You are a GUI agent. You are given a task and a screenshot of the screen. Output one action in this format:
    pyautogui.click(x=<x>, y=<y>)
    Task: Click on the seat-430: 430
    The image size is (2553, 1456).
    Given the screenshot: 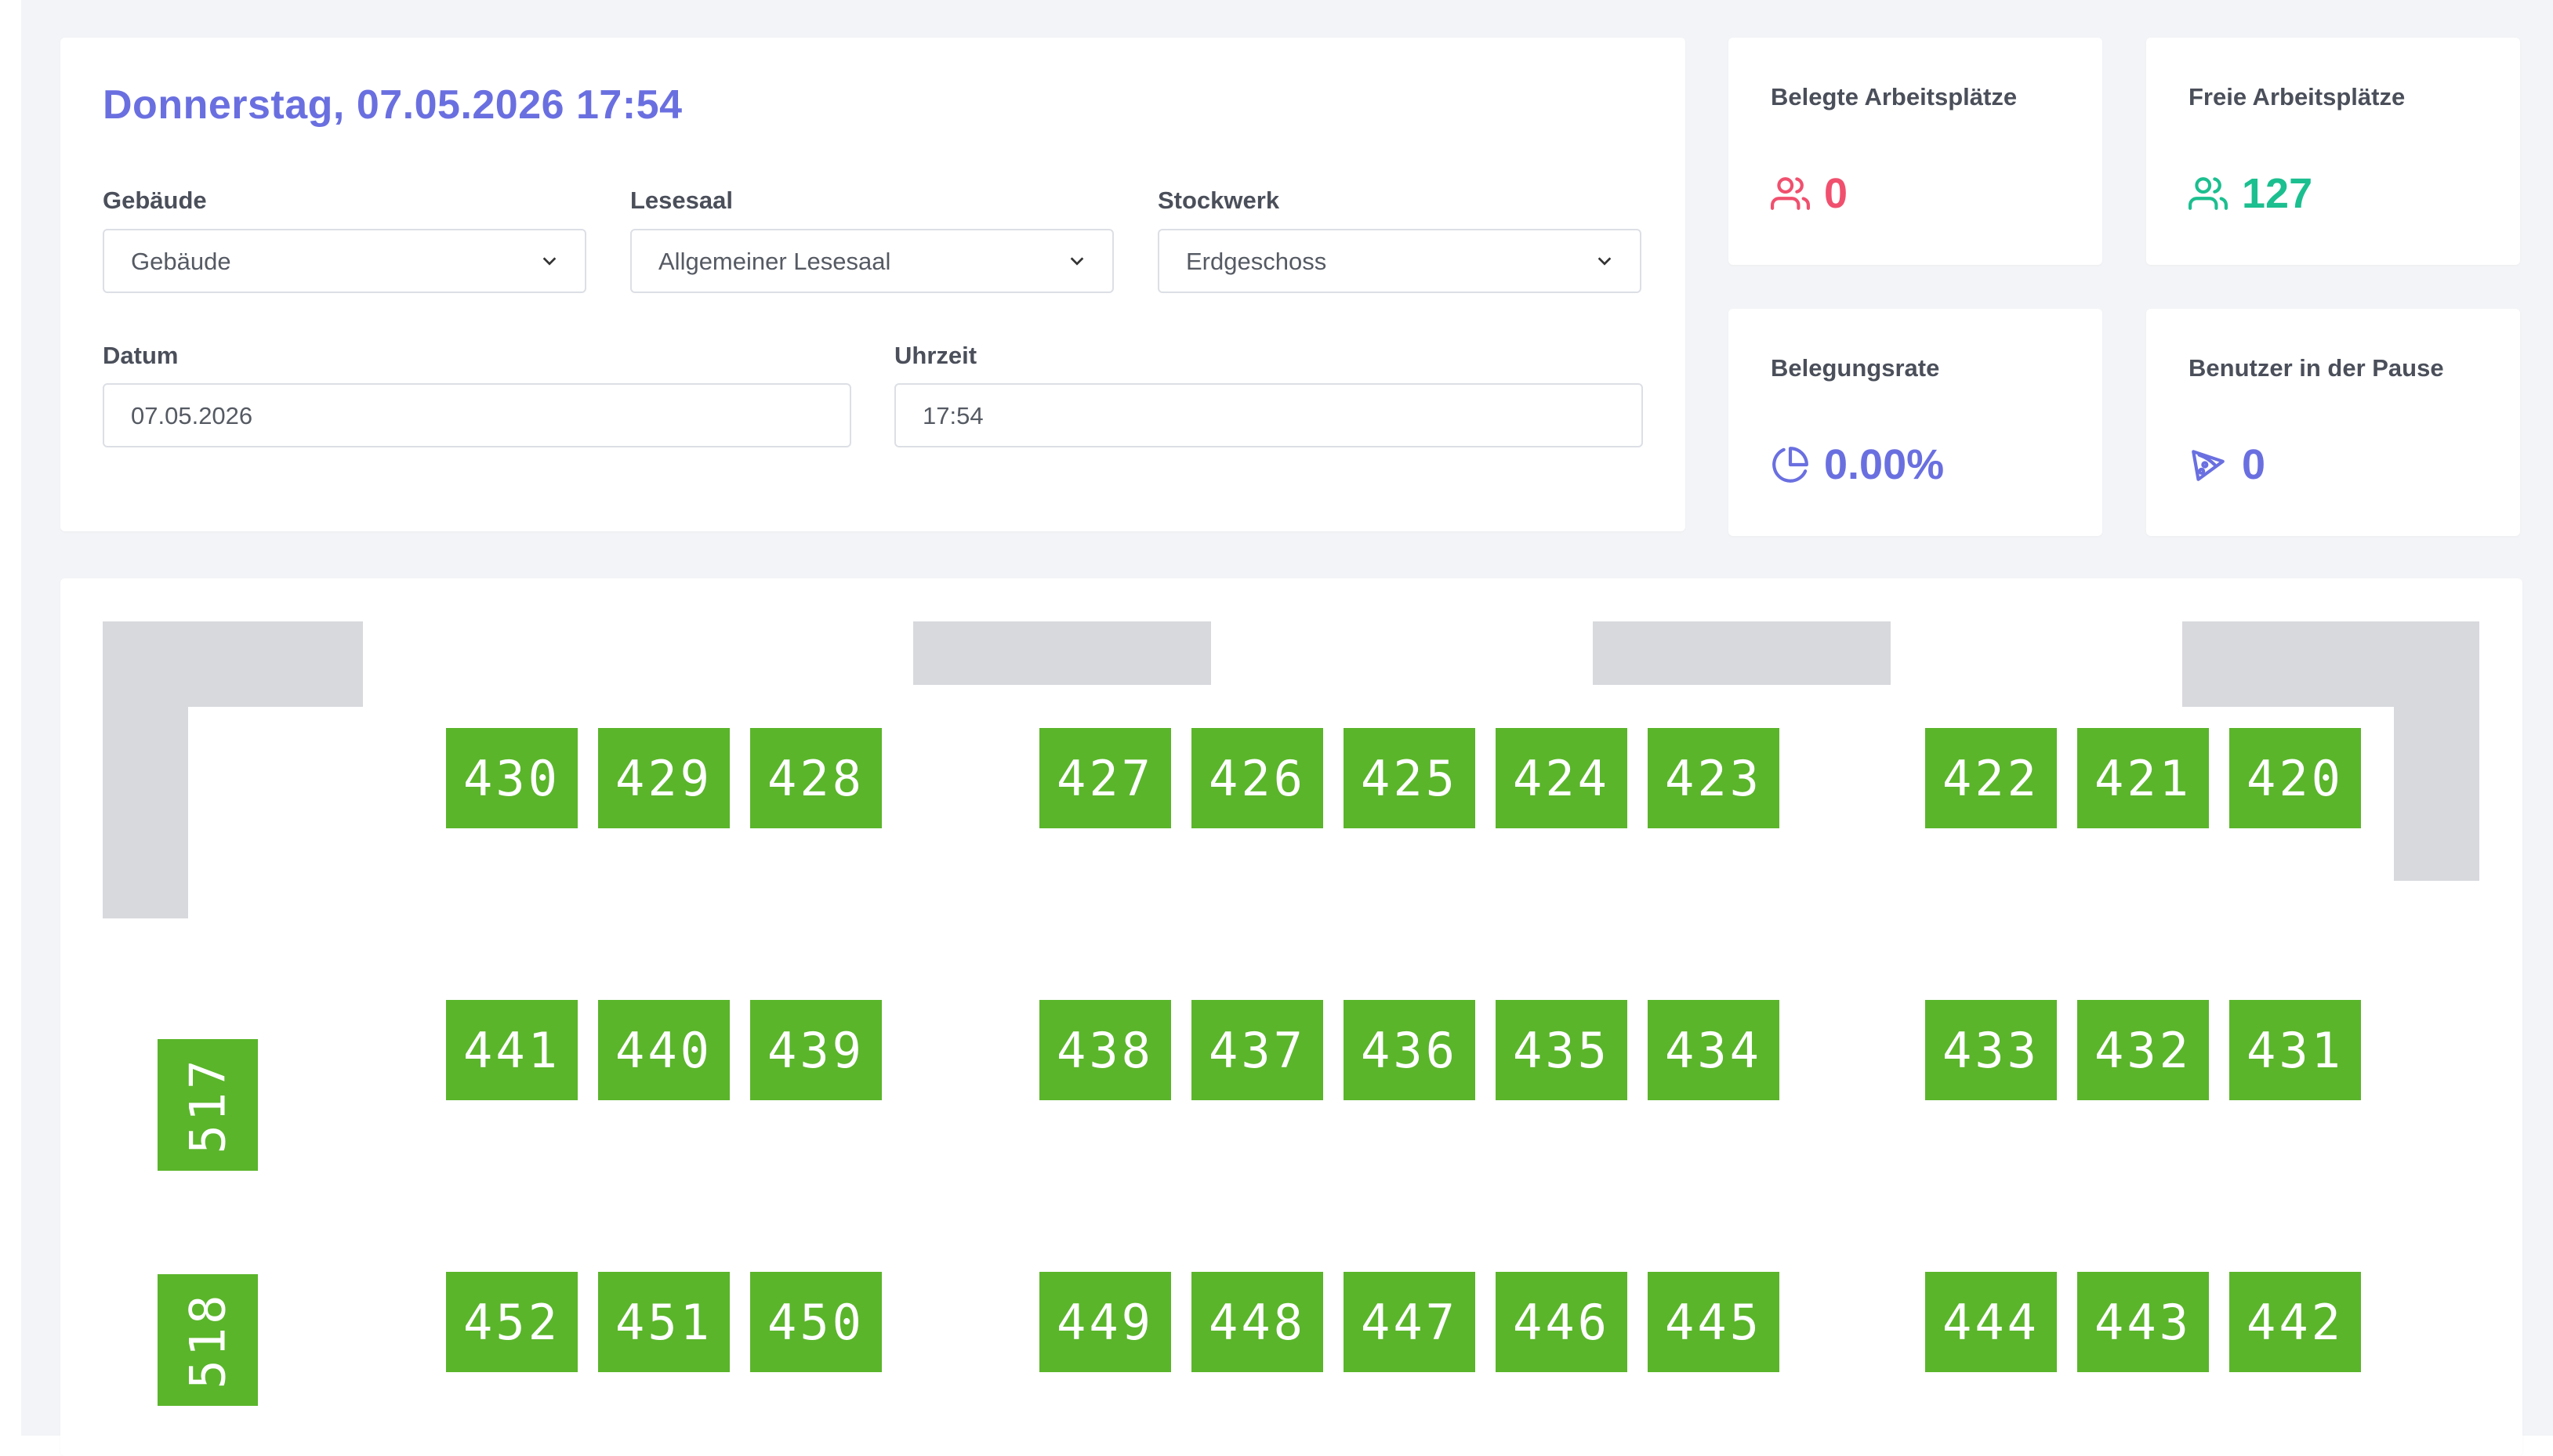 What is the action you would take?
    pyautogui.click(x=512, y=778)
    